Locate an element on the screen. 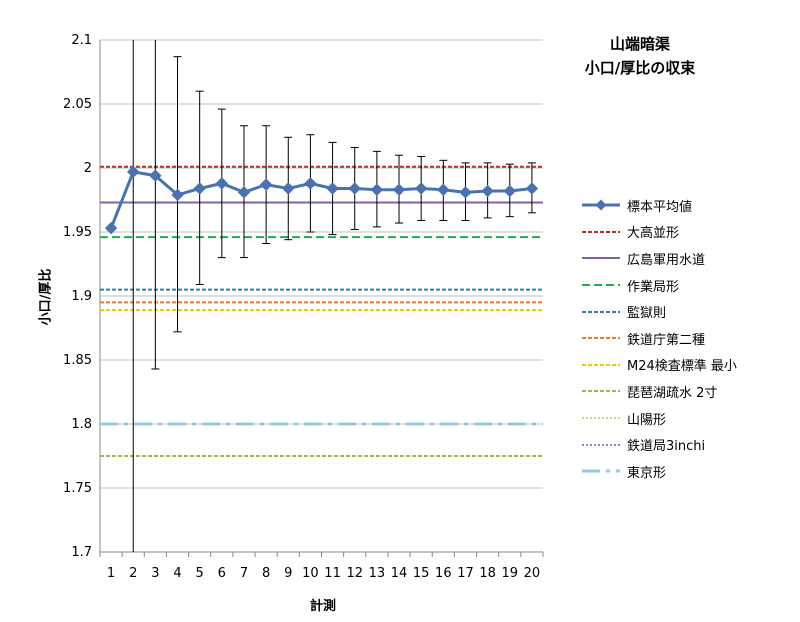 The image size is (800, 622). x-tick-label: 20 is located at coordinates (532, 573).